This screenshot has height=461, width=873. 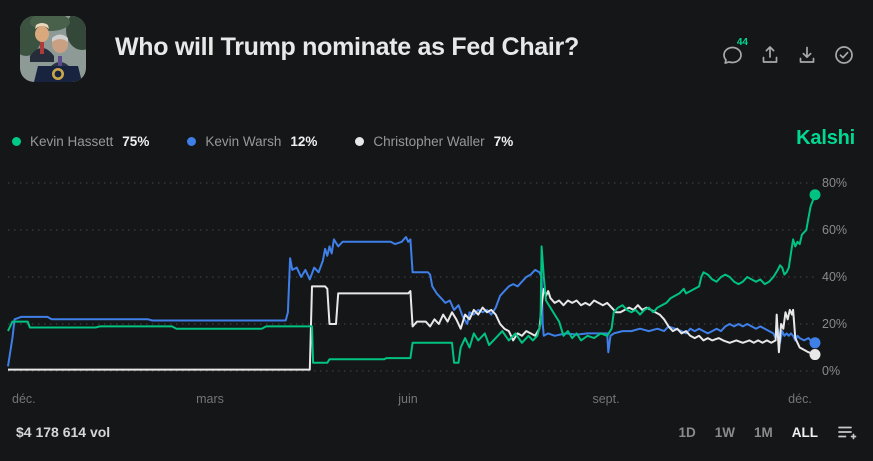 I want to click on legend-item-hassett: Kevin Hassett 75%, so click(x=80, y=141).